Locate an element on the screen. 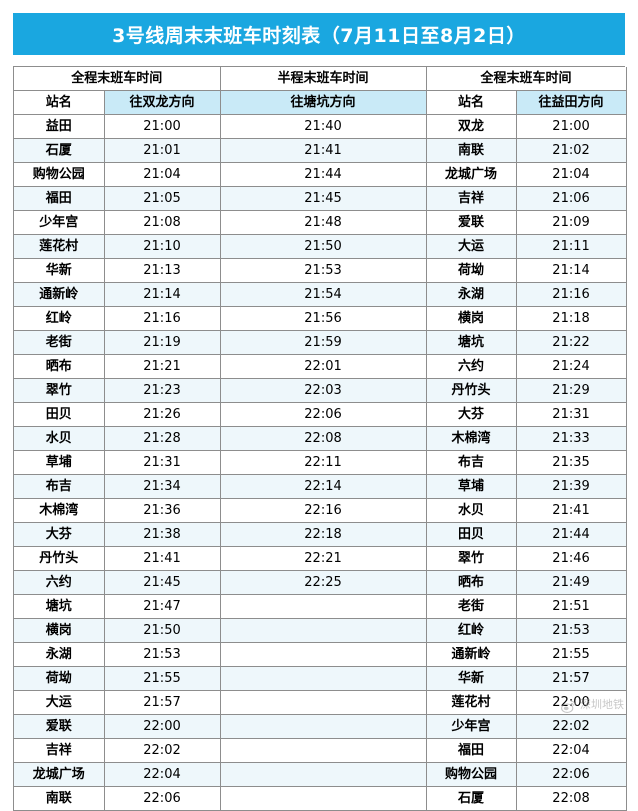  cell-time-left: 21:16 is located at coordinates (162, 318).